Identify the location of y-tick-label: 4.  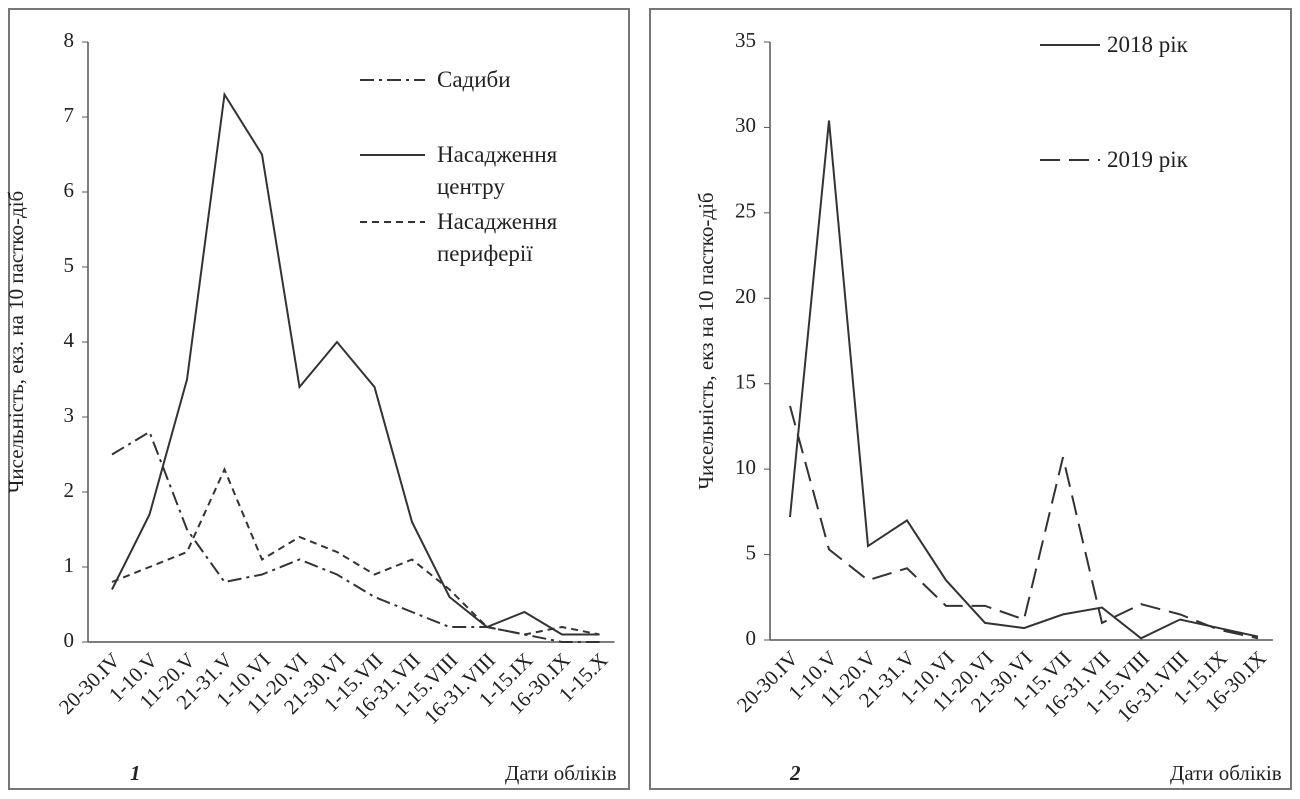
(69, 340).